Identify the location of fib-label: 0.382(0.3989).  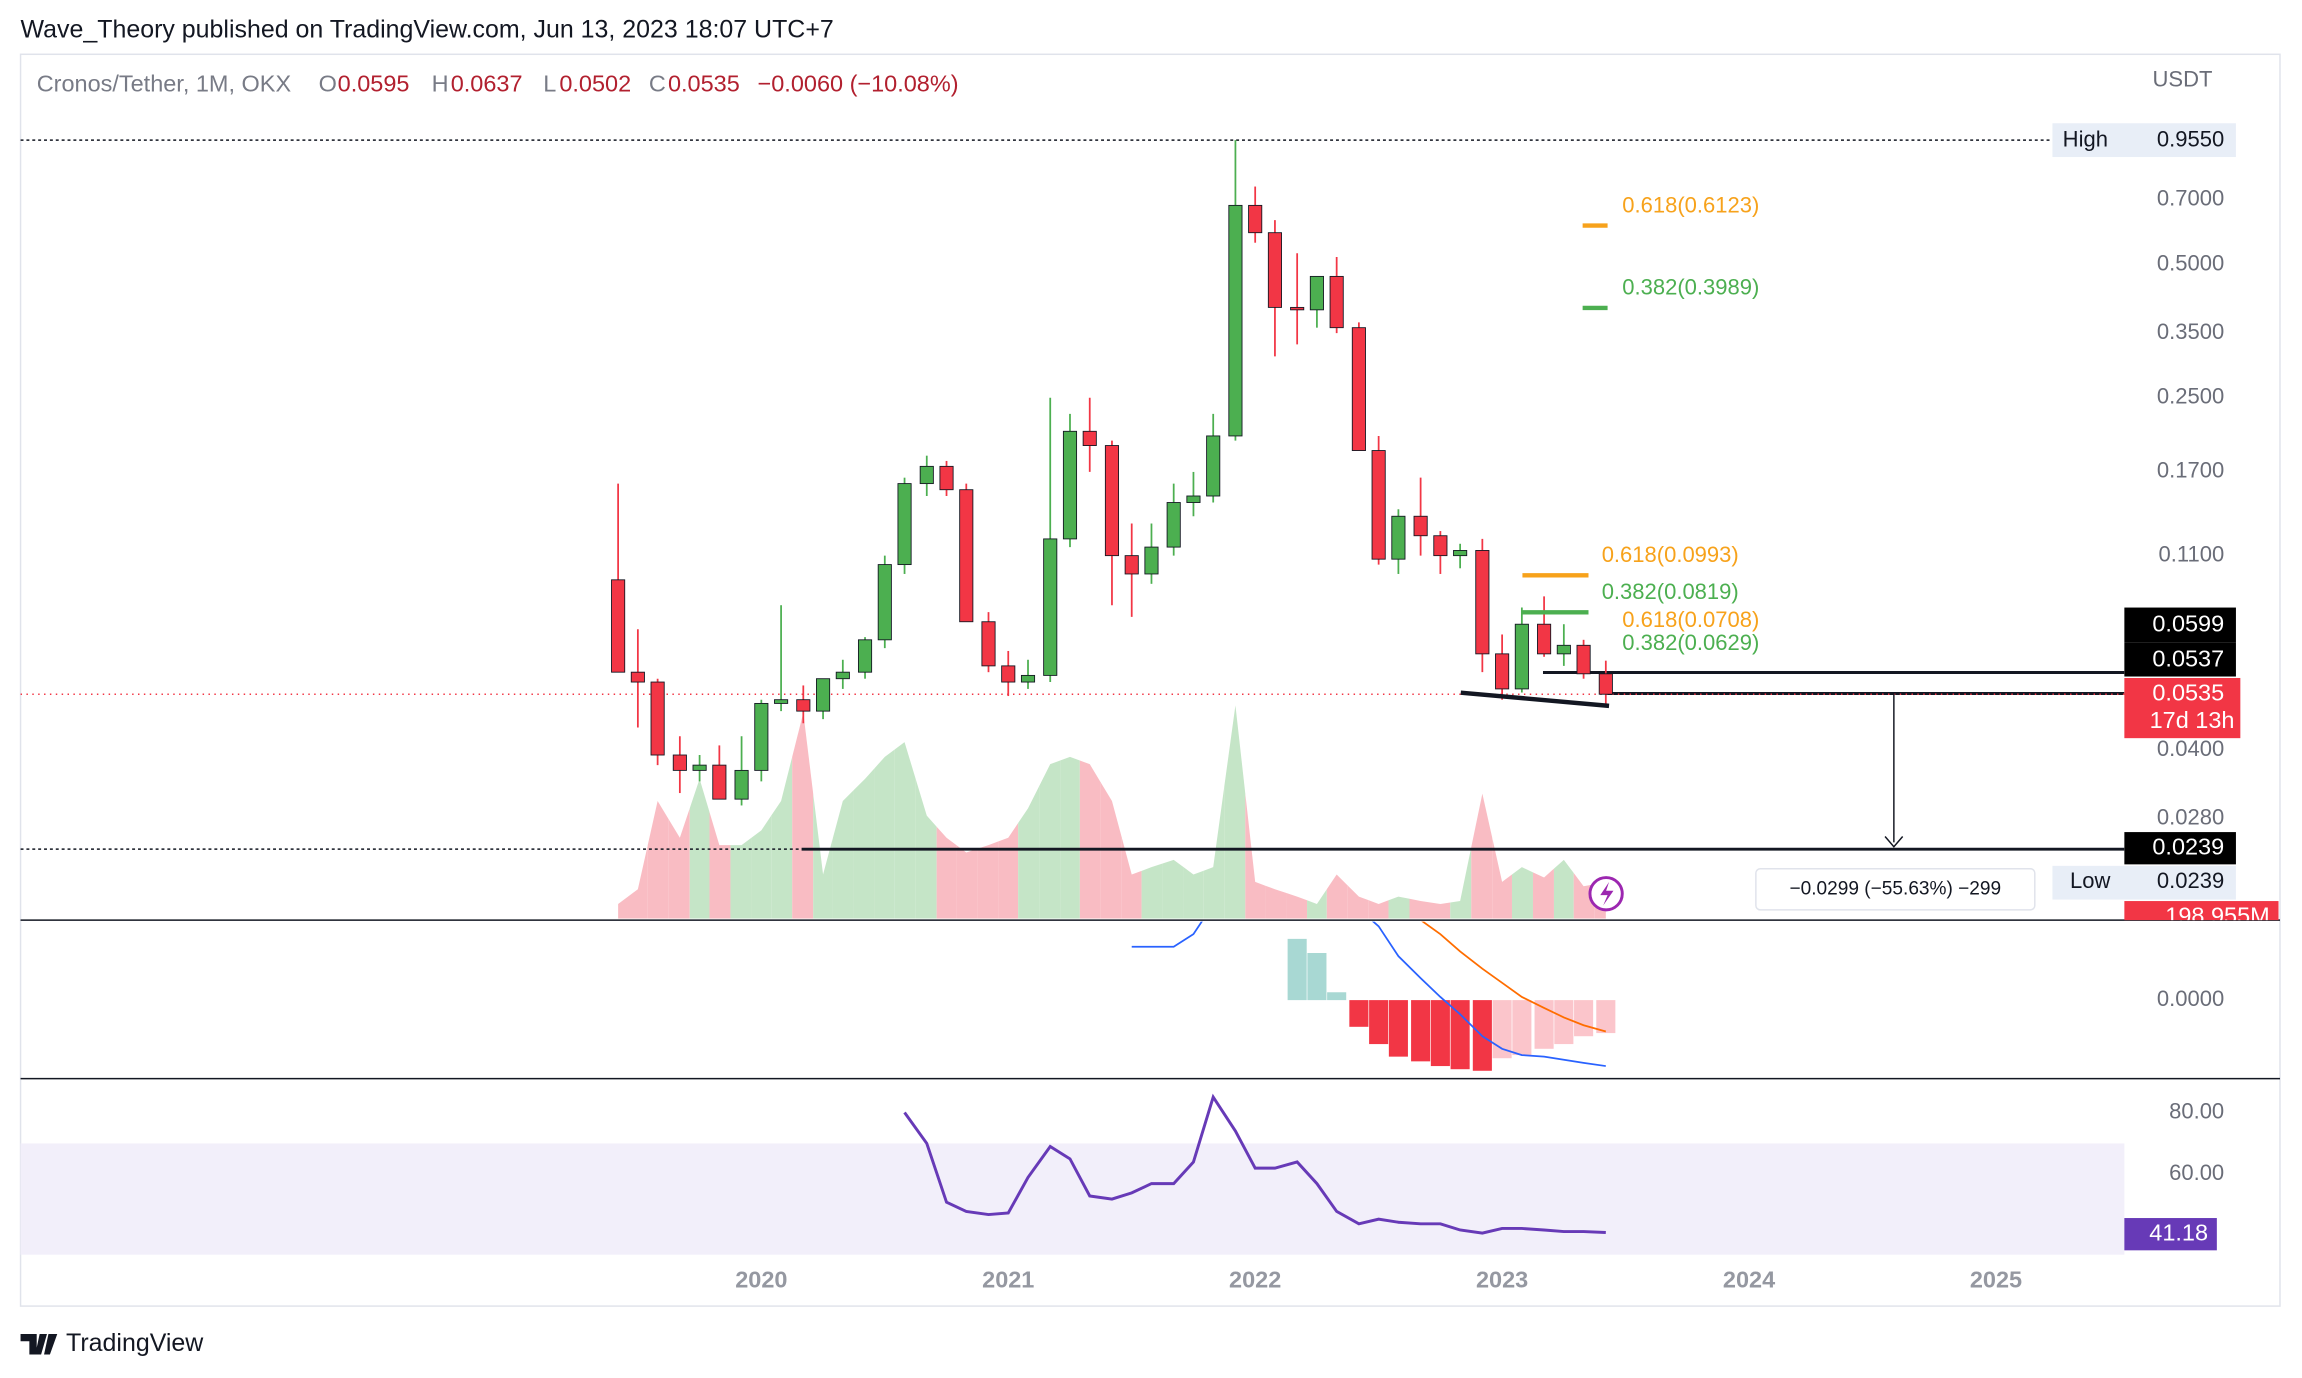
(1690, 287).